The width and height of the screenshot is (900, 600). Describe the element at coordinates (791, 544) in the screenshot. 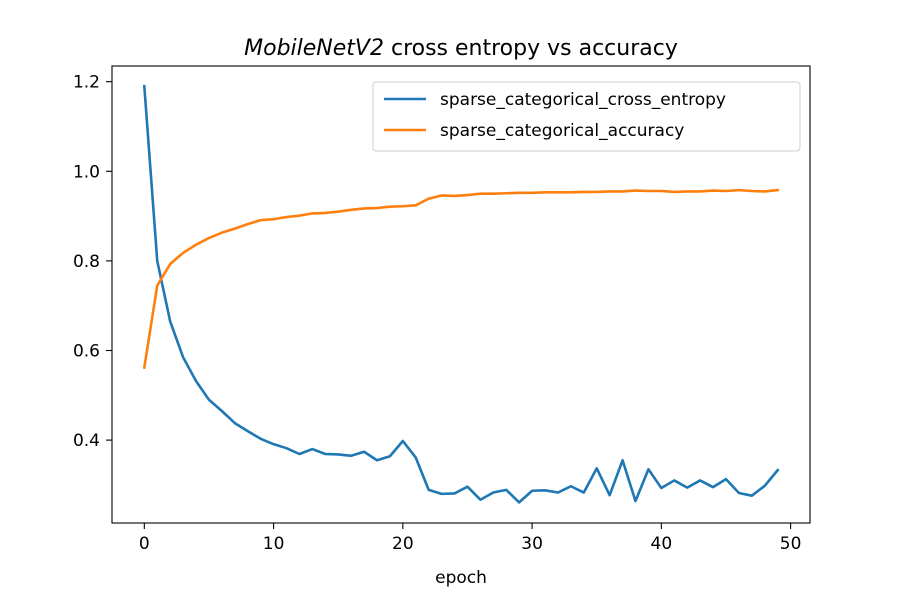

I see `x-tick-label: 50` at that location.